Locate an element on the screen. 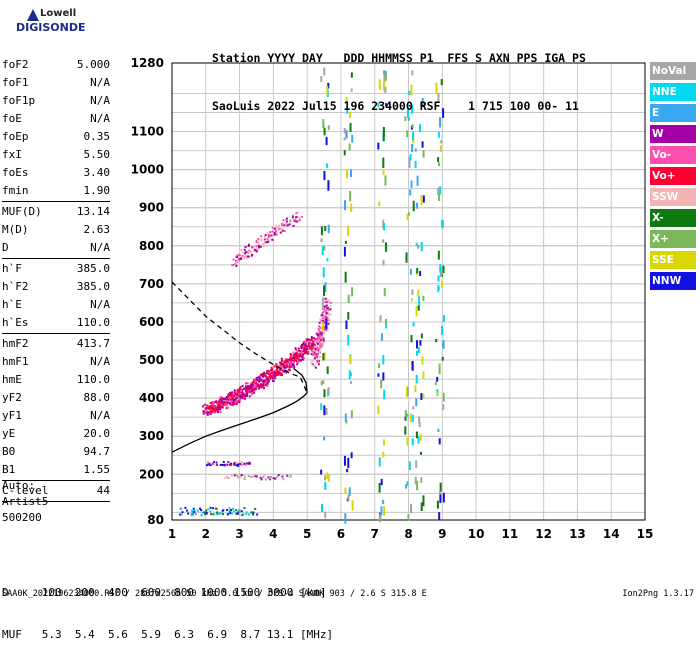 Image resolution: width=700 pixels, height=656 pixels. param-value: N/A is located at coordinates (100, 118).